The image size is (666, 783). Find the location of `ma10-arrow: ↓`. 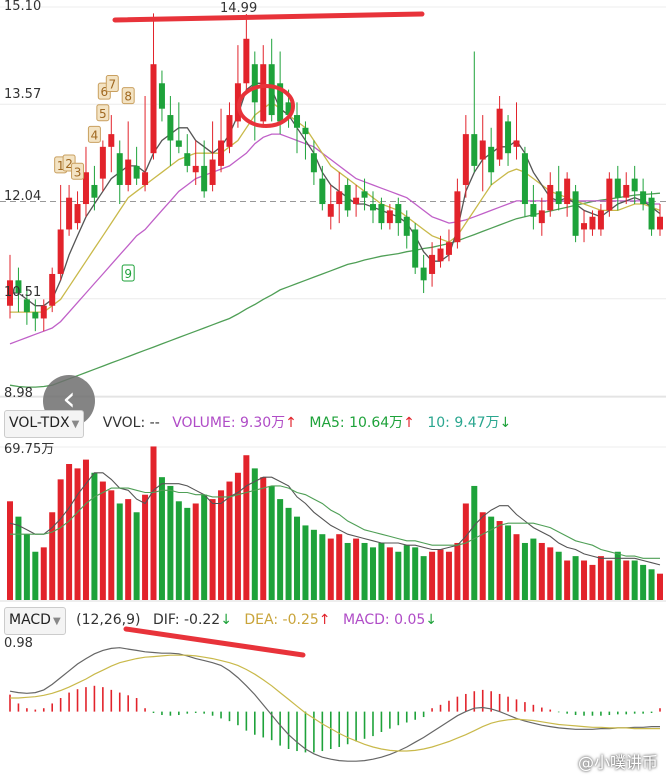

ma10-arrow: ↓ is located at coordinates (505, 423).